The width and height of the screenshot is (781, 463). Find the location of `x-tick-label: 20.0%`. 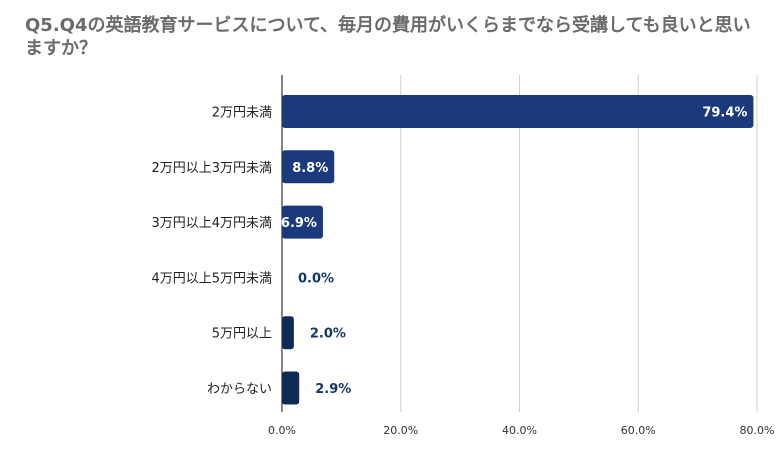

x-tick-label: 20.0% is located at coordinates (400, 430).